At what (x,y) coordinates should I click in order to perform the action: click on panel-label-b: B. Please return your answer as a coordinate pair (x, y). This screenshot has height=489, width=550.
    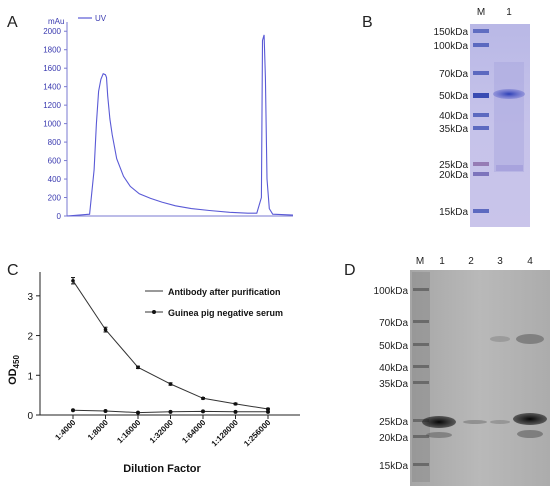
    Looking at the image, I should click on (367, 22).